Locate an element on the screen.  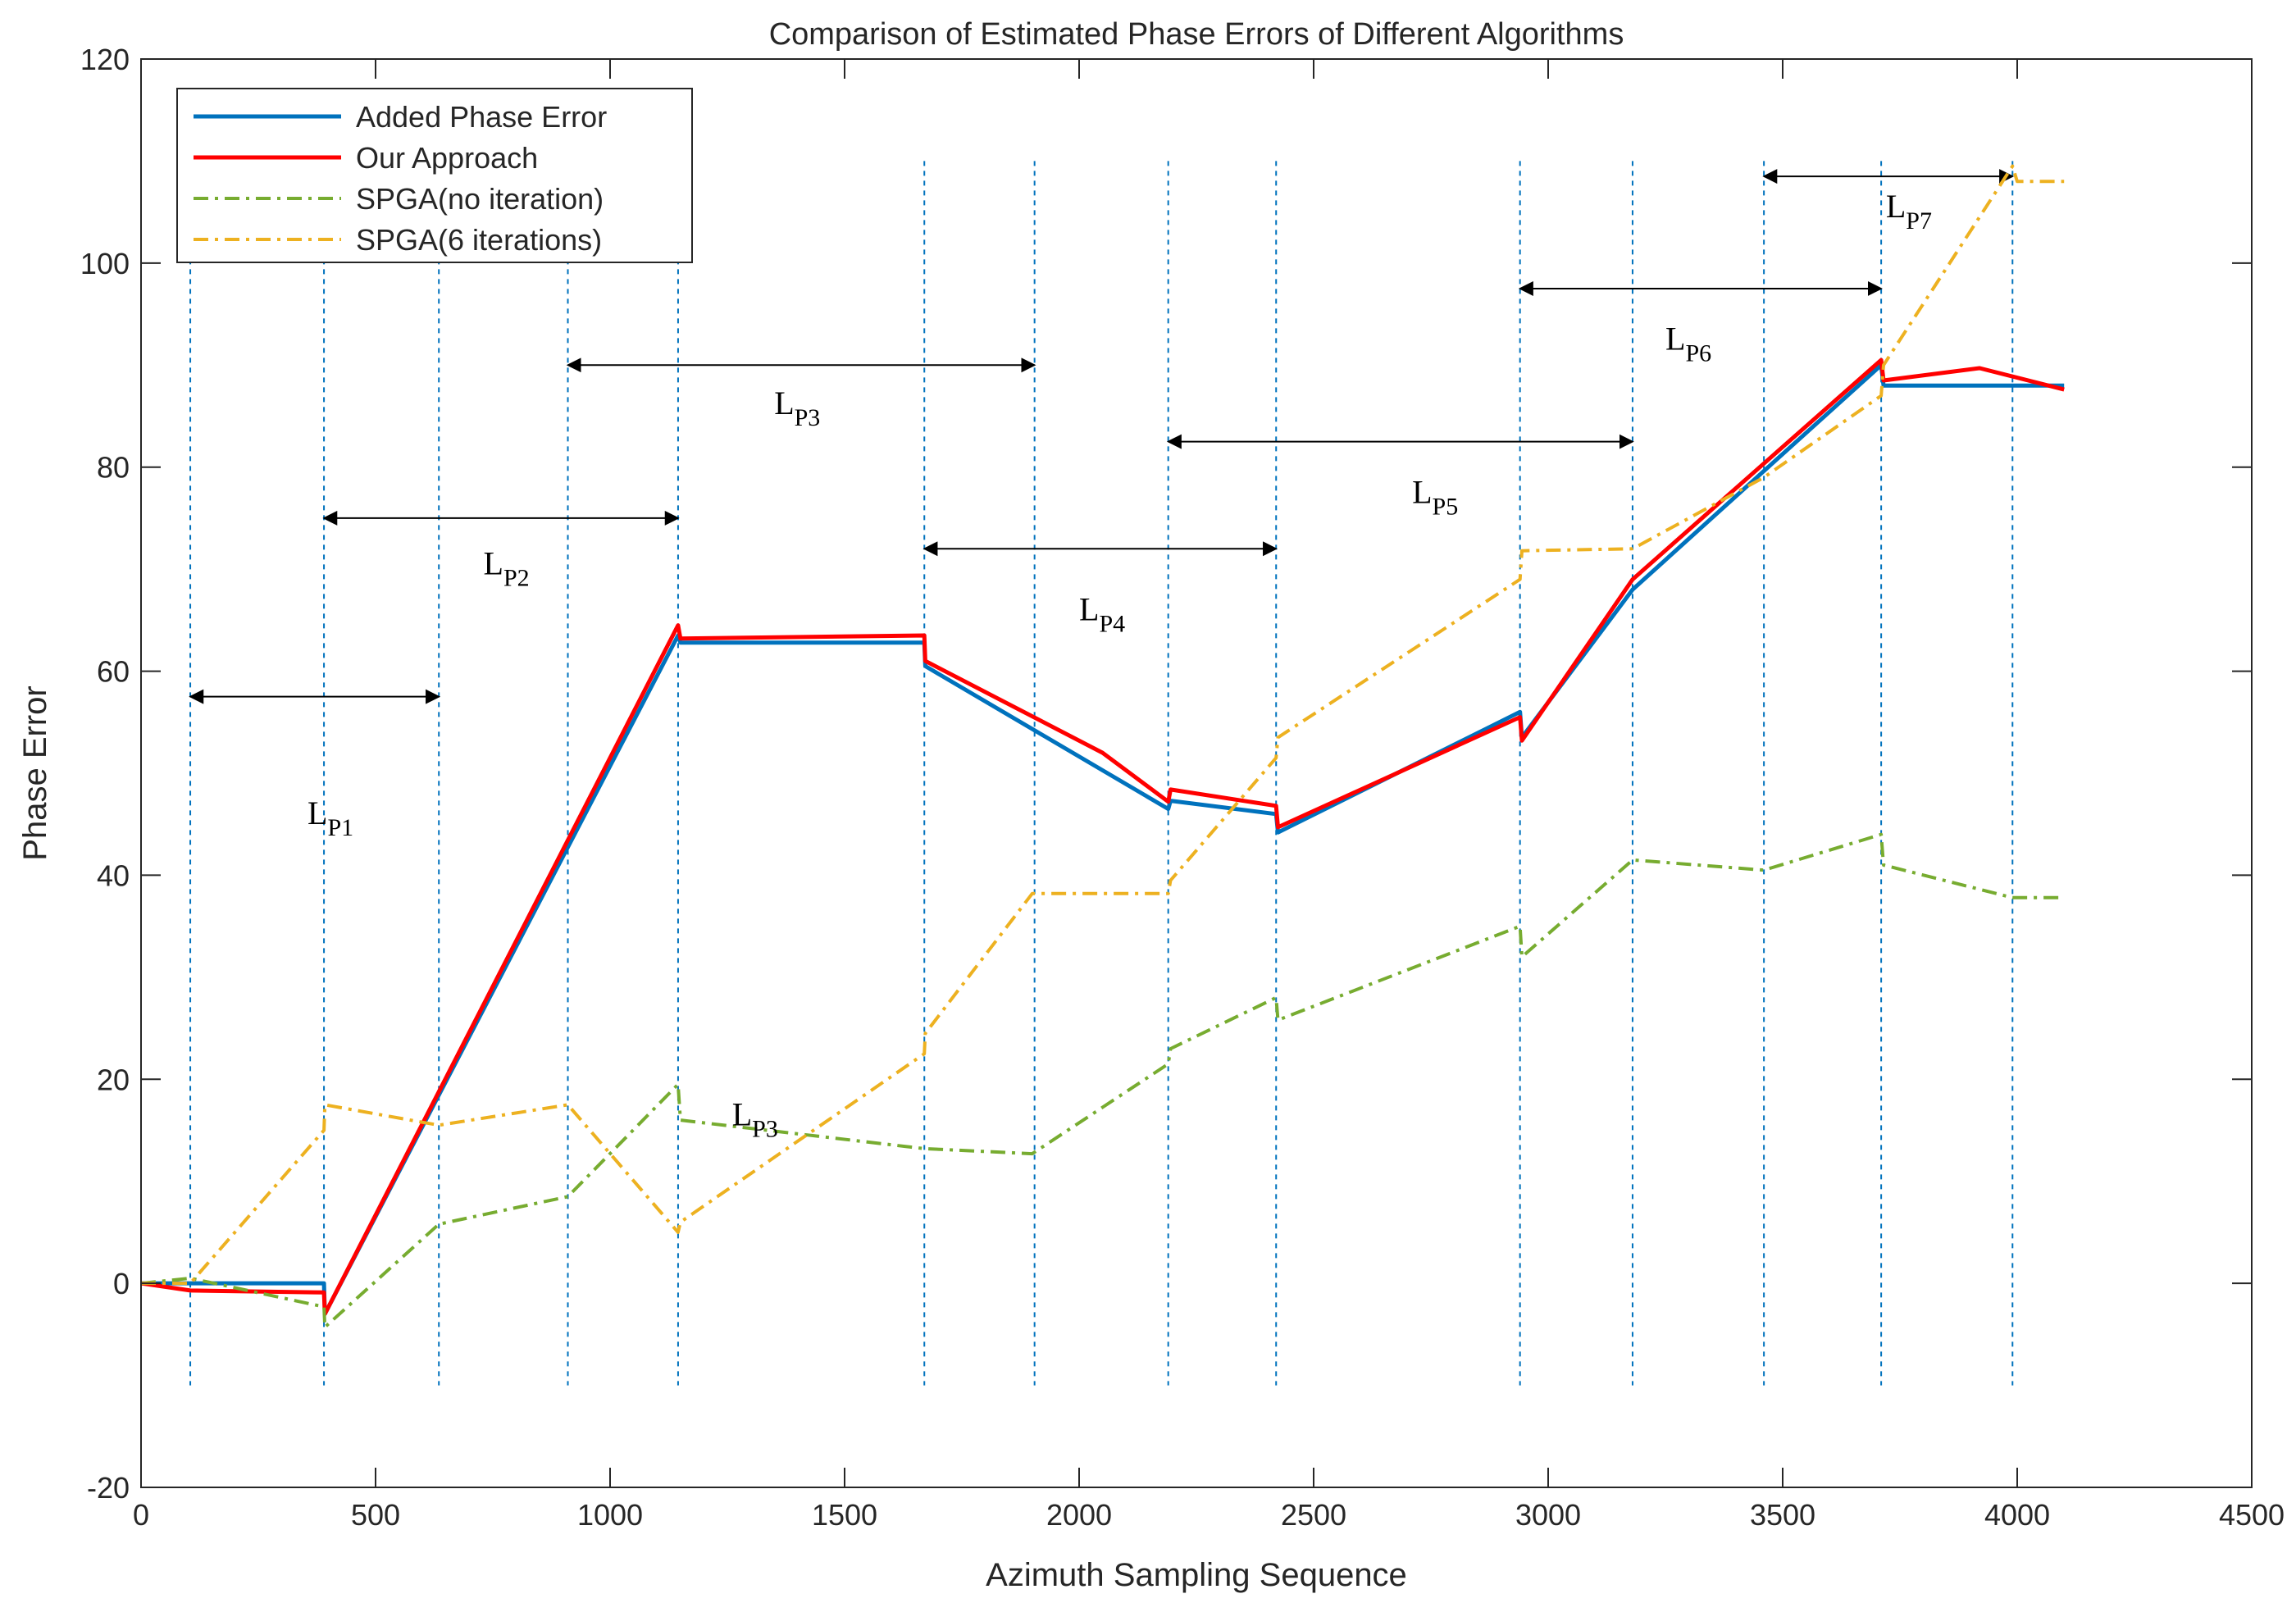
legend-label-3: SPGA(no iteration) is located at coordinates (480, 199).